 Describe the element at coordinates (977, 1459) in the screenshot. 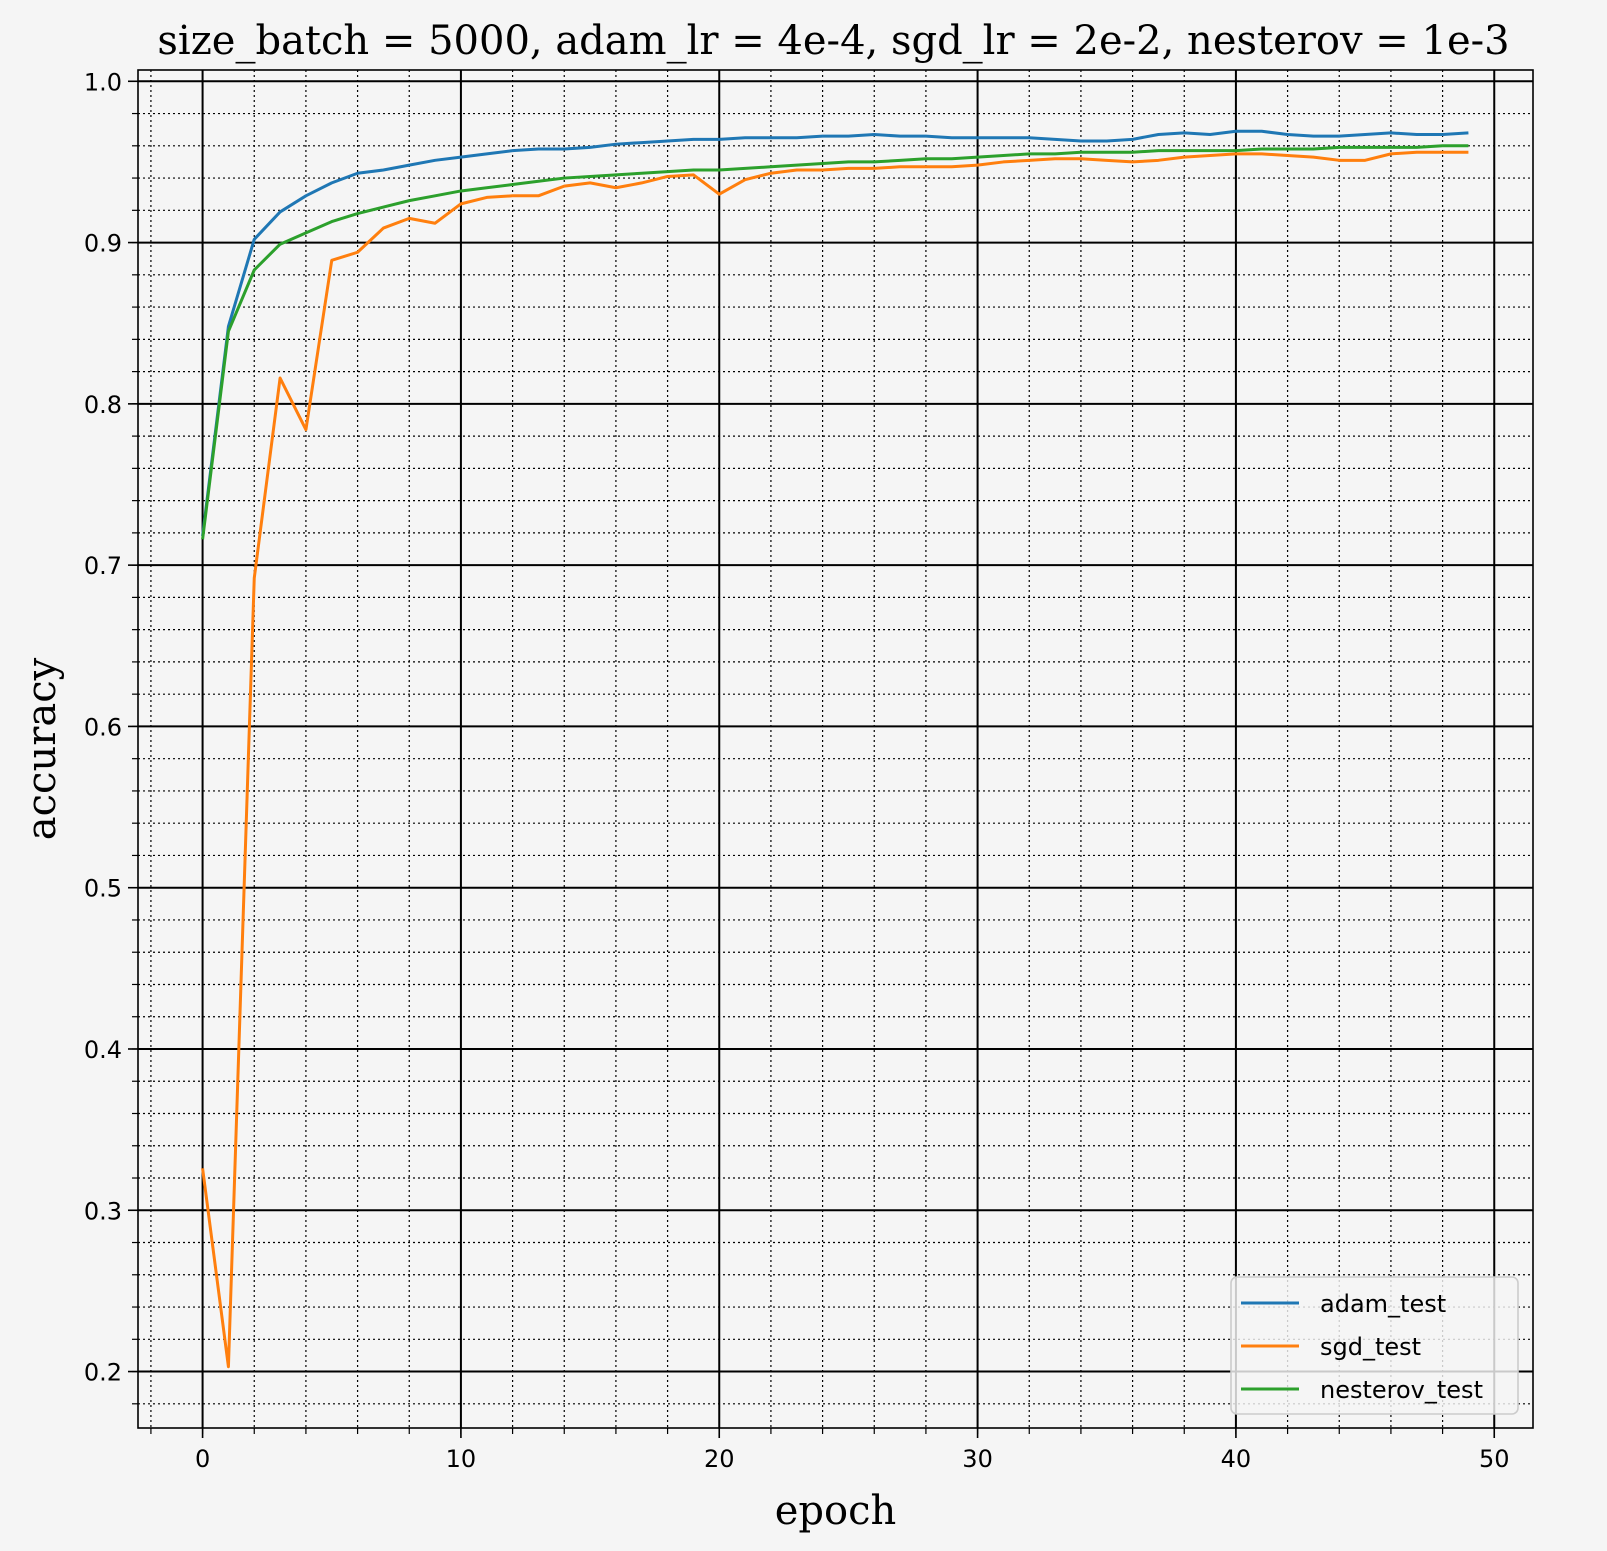

I see `x-tick-label: 30` at that location.